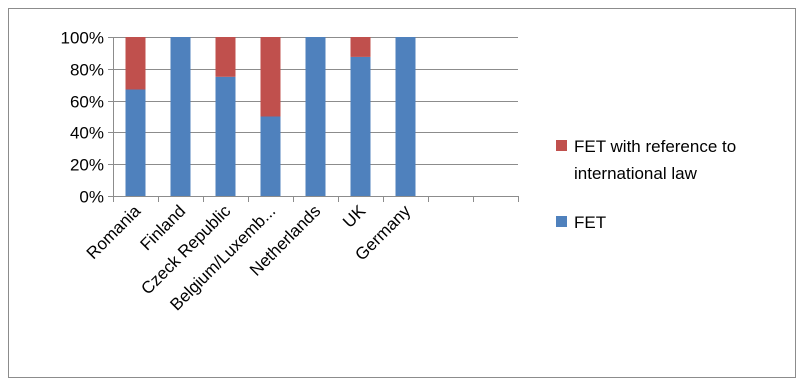 This screenshot has height=380, width=799. I want to click on legend-label: FET with reference to, so click(655, 146).